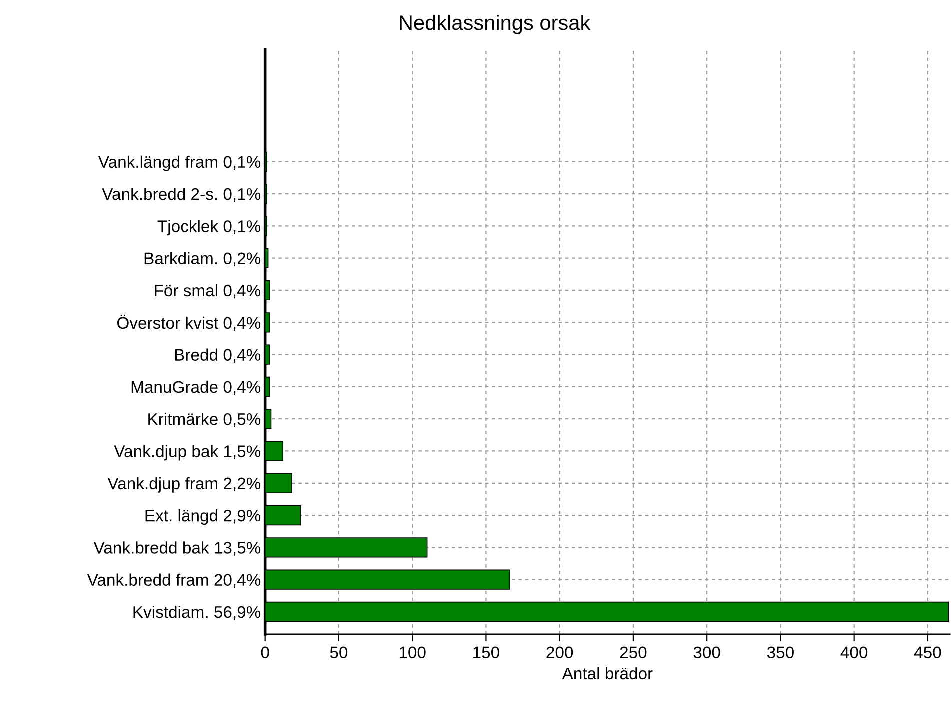  Describe the element at coordinates (208, 291) in the screenshot. I see `y-tick-label: För smal 0,4%` at that location.